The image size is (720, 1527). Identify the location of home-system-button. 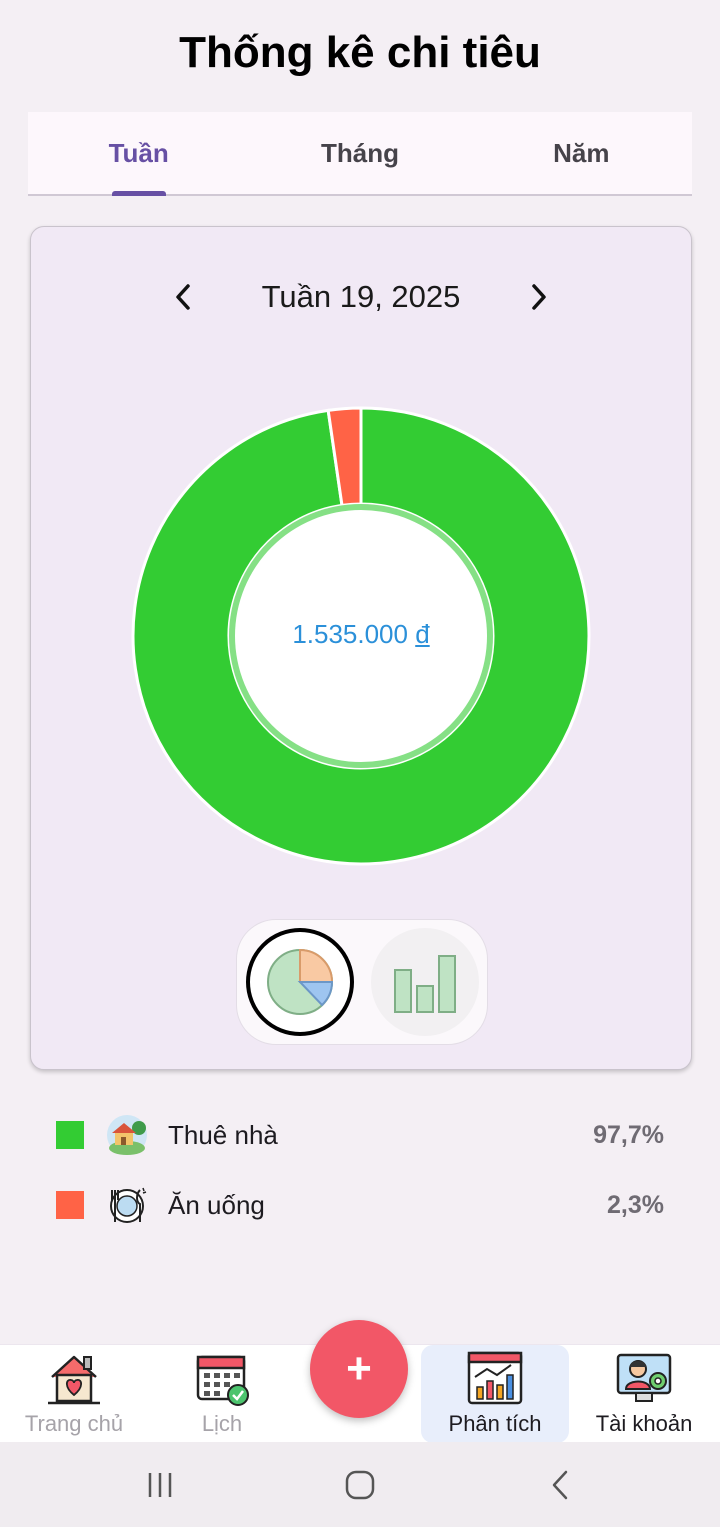
(360, 1485).